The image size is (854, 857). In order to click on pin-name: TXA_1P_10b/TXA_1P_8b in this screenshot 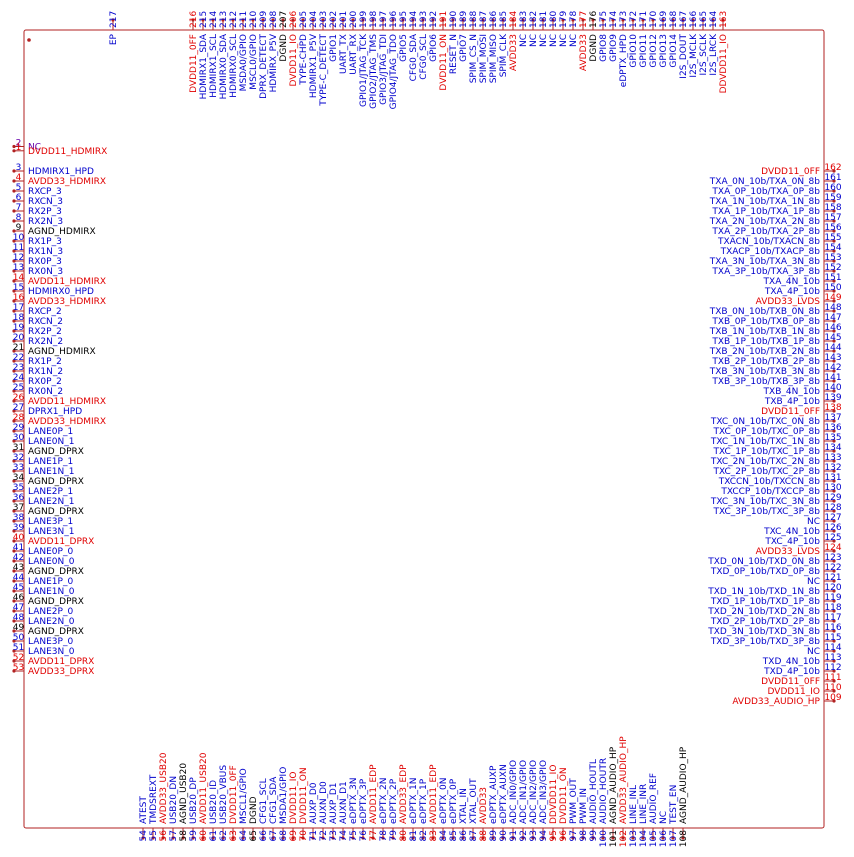, I will do `click(765, 212)`.